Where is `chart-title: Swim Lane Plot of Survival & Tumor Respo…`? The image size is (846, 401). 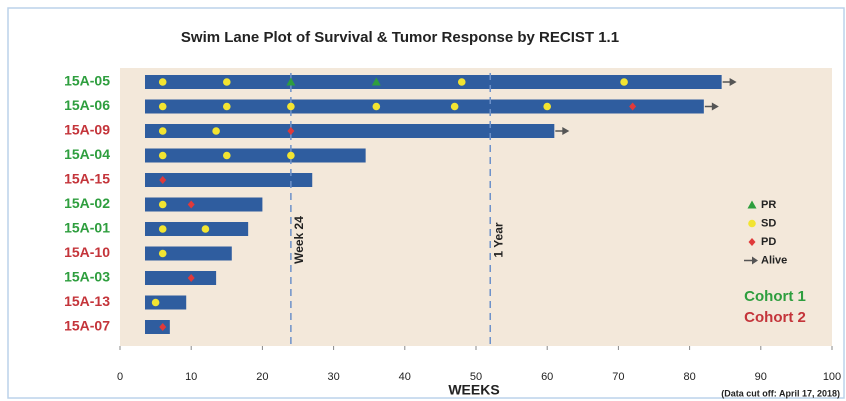
chart-title: Swim Lane Plot of Survival & Tumor Respo… is located at coordinates (400, 37).